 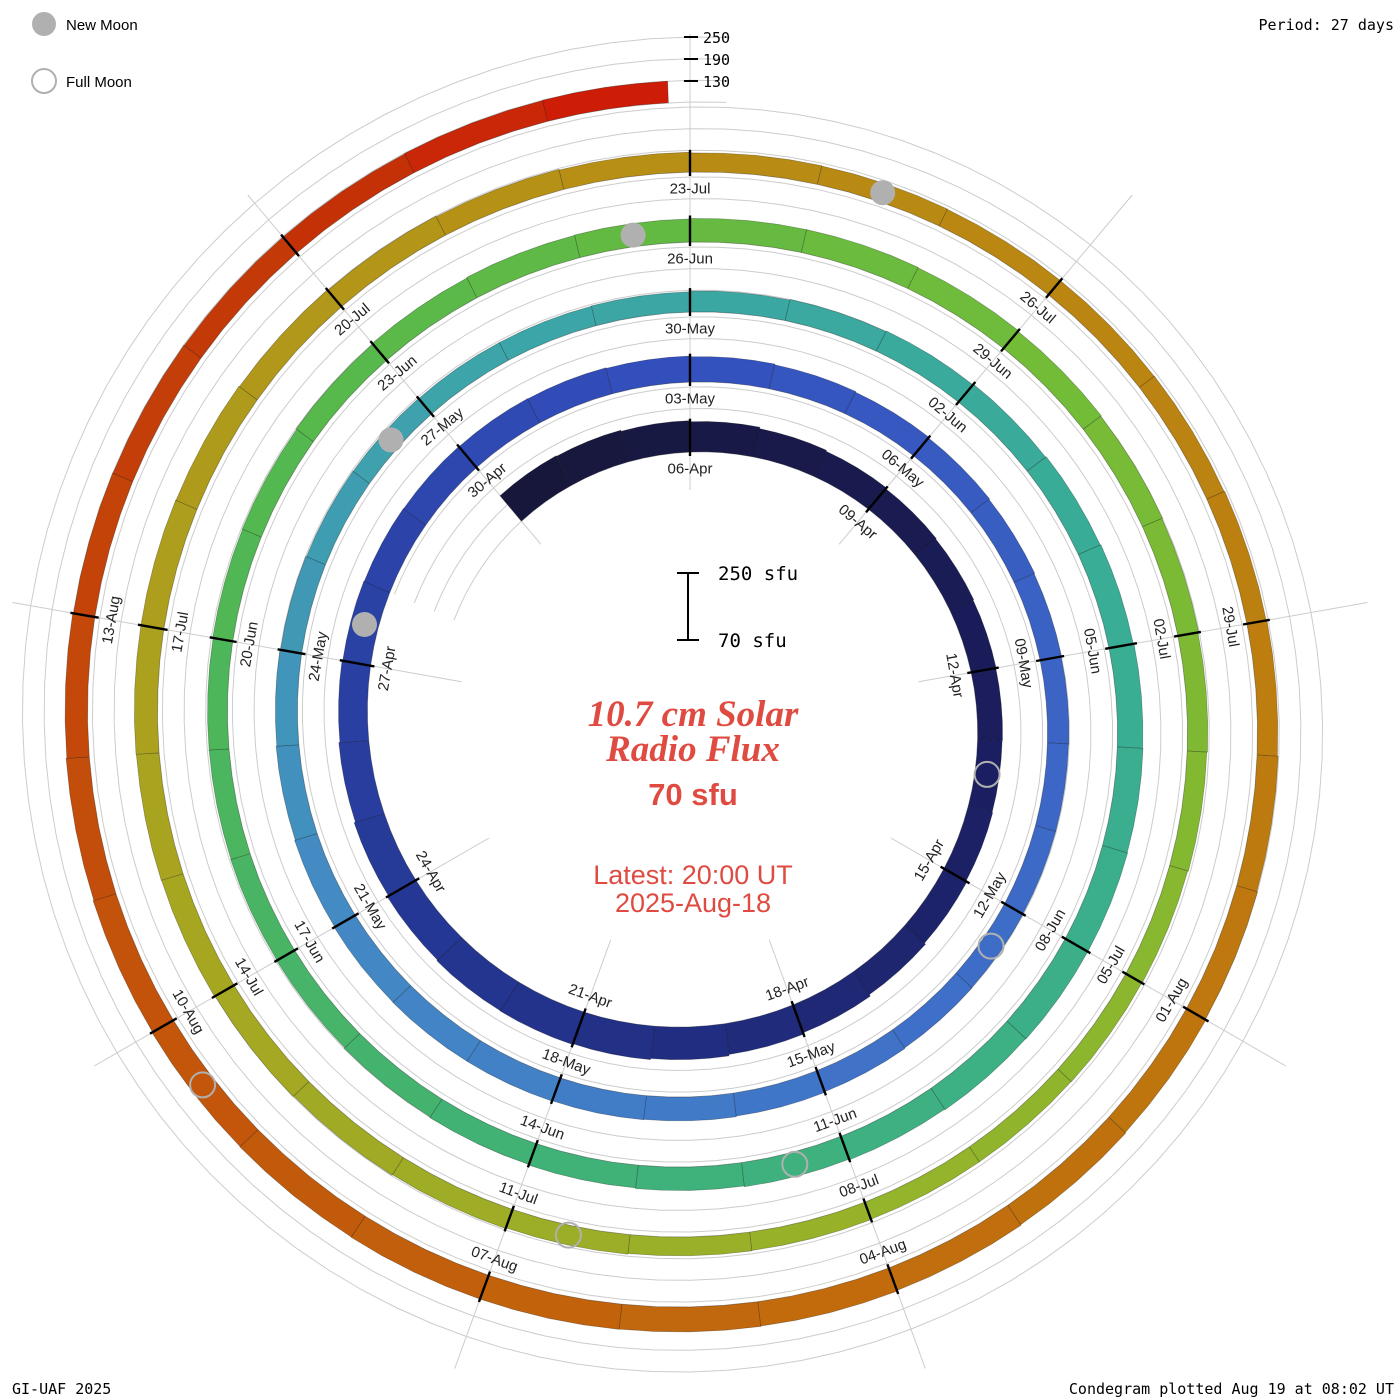 I want to click on chart-title-line1: 10.7 cm Solar, so click(x=693, y=714).